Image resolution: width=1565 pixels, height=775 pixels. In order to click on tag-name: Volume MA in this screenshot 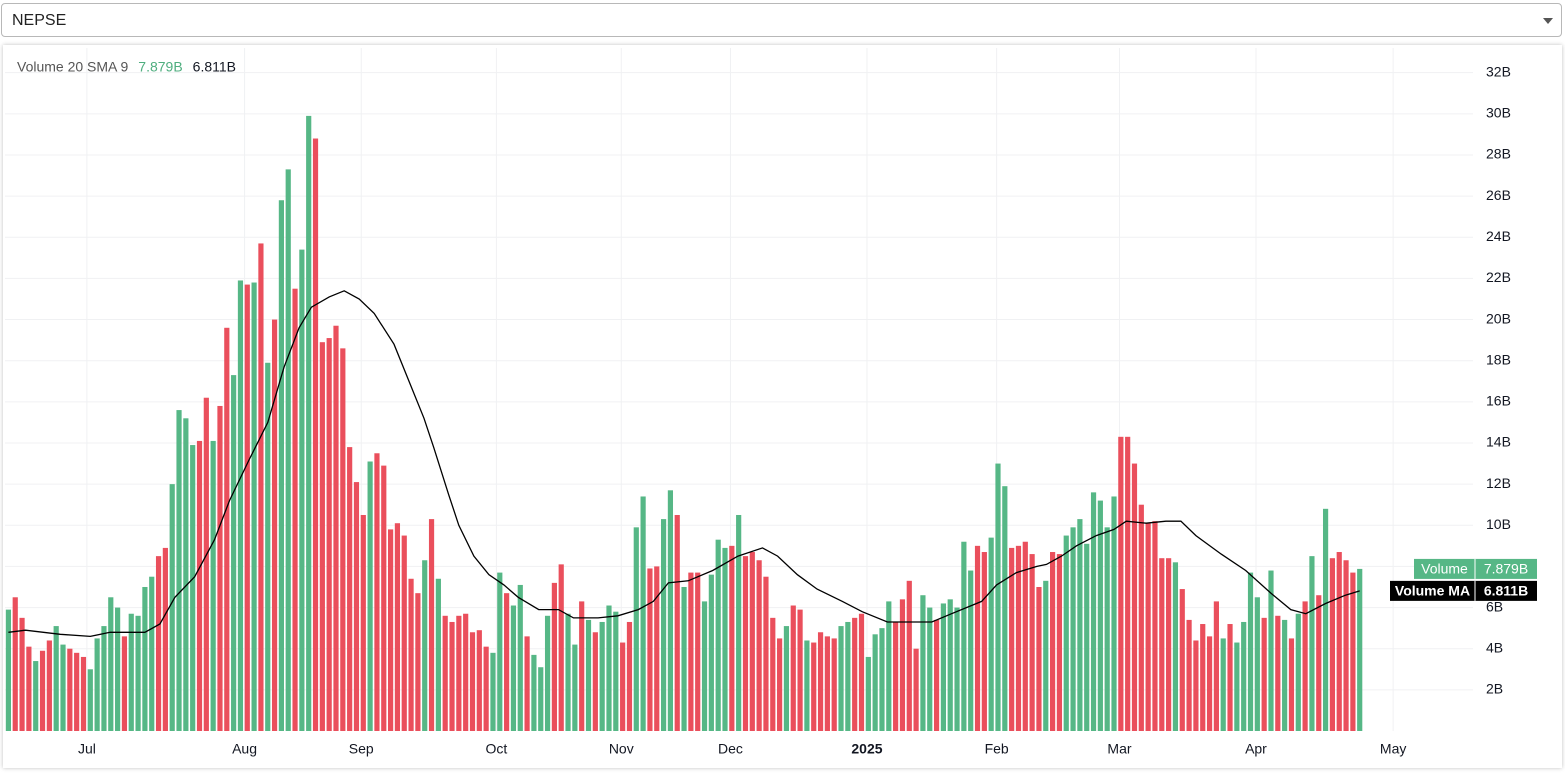, I will do `click(1432, 591)`.